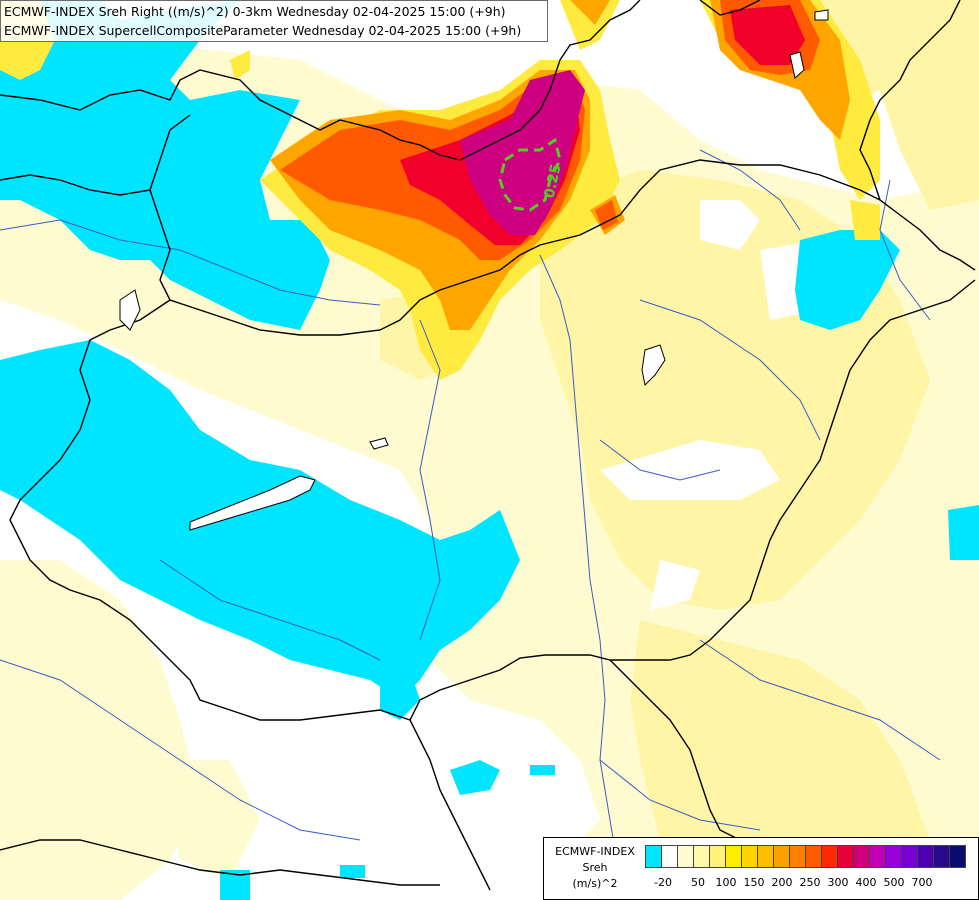 The image size is (979, 900). I want to click on legend-title-line-2: Sreh, so click(595, 867).